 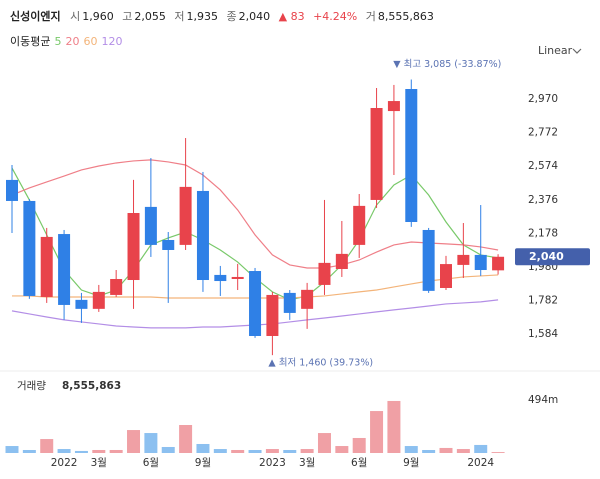 I want to click on legend-entry: 120, so click(x=112, y=41).